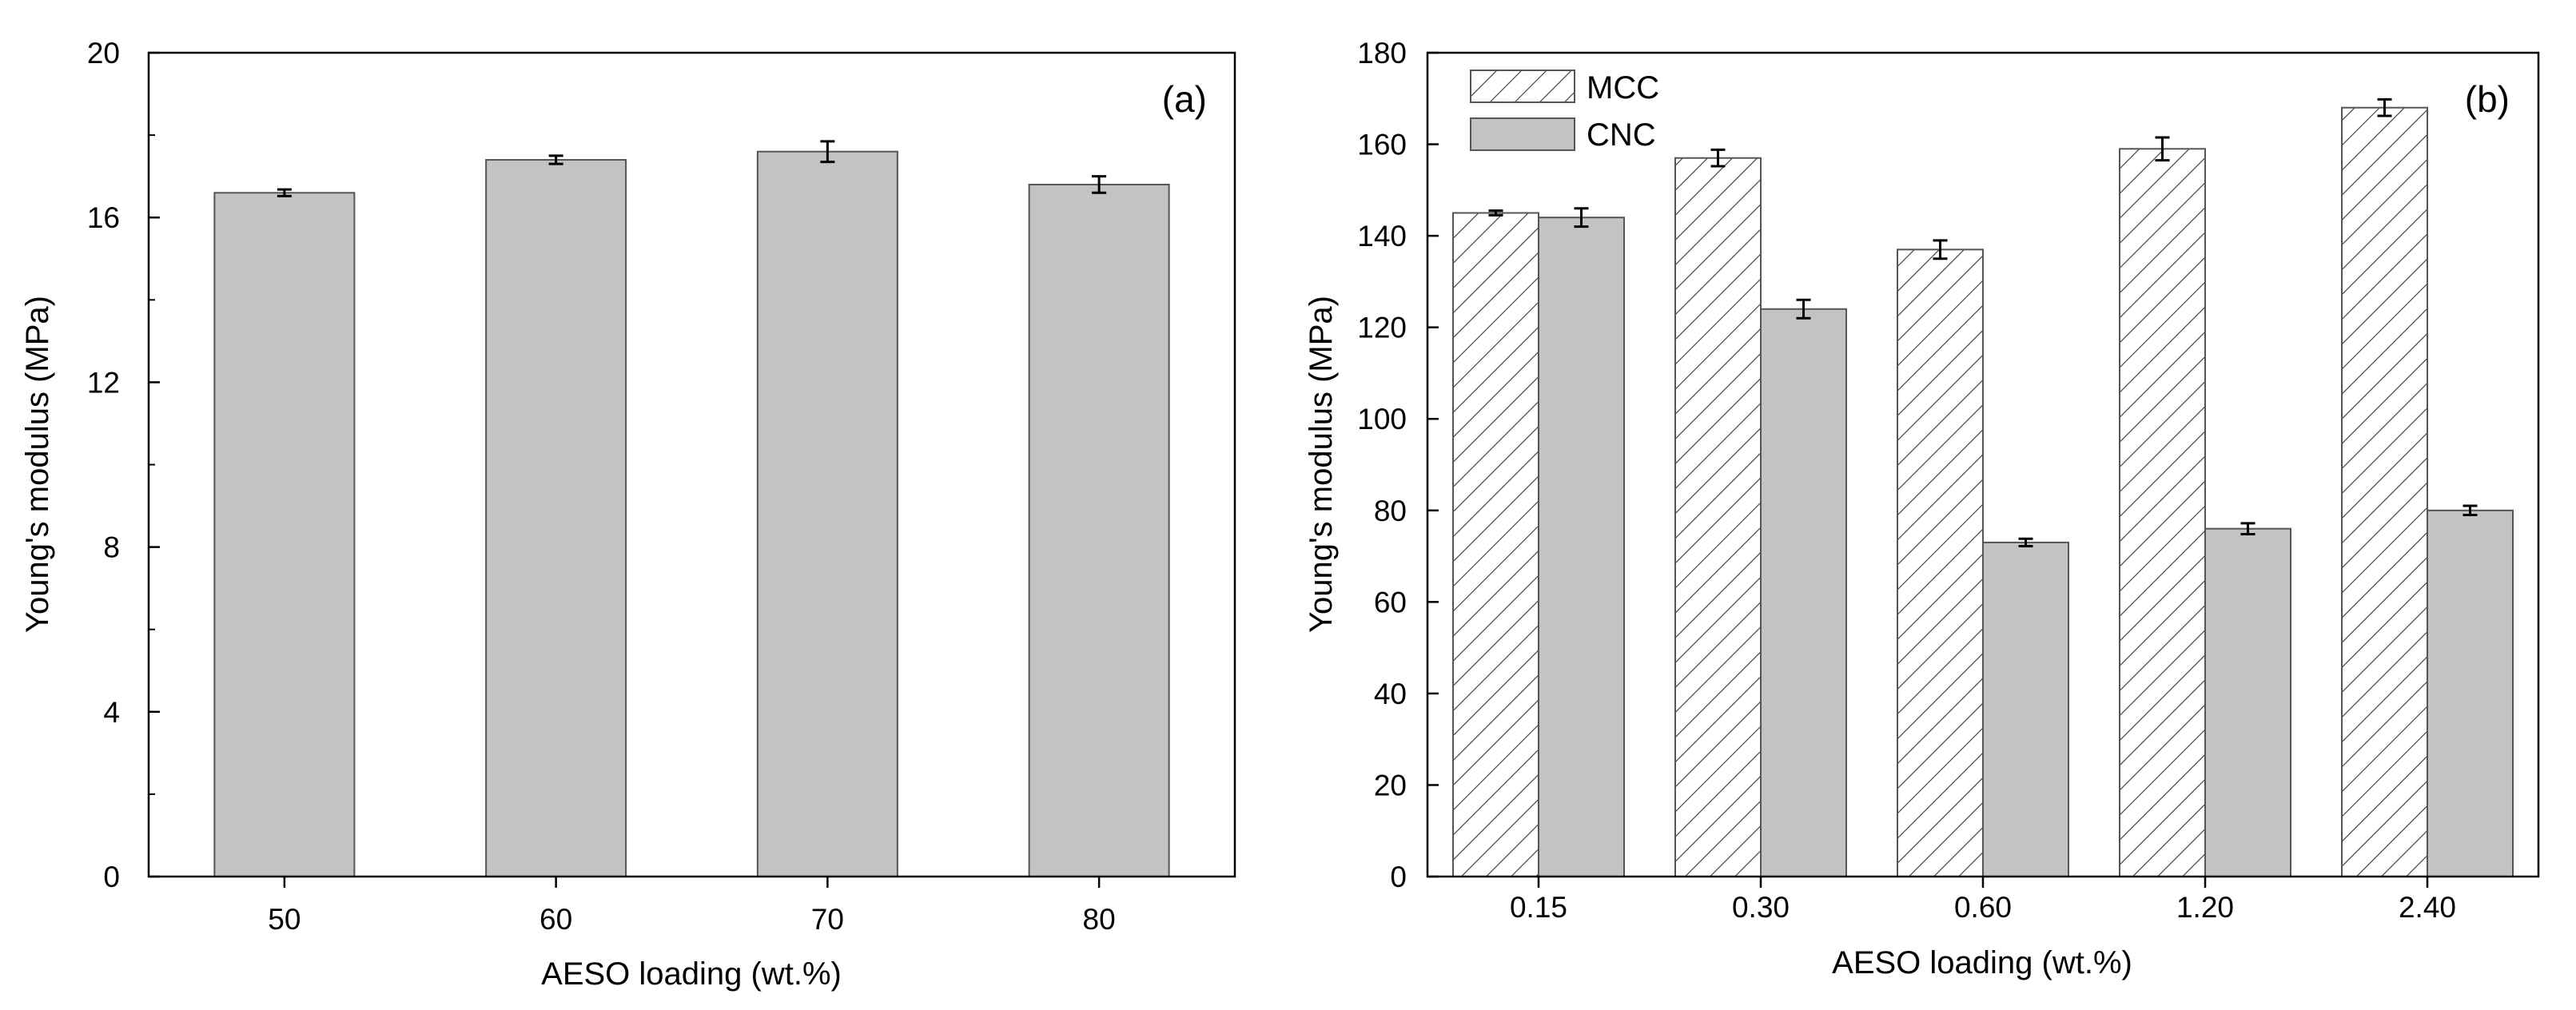  I want to click on panel-b-error-bar-cnc-2.40, so click(2470, 510).